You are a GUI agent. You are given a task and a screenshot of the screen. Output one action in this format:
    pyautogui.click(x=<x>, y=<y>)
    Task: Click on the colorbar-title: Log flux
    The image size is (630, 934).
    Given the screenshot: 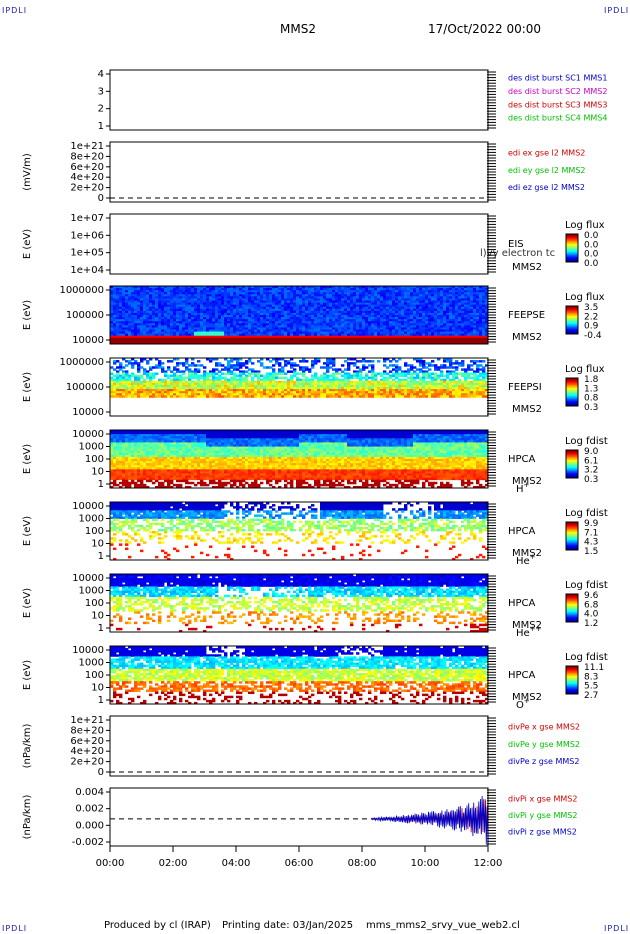 What is the action you would take?
    pyautogui.click(x=585, y=225)
    